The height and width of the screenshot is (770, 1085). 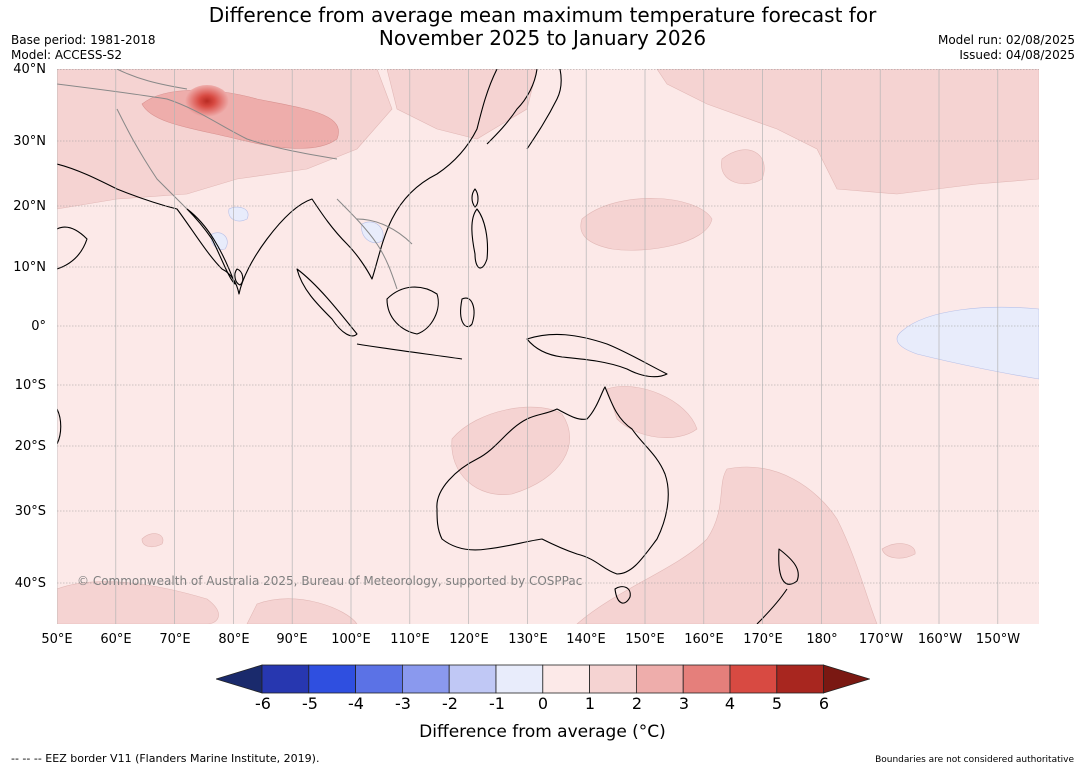 I want to click on lat-label: 30°N, so click(x=29, y=141).